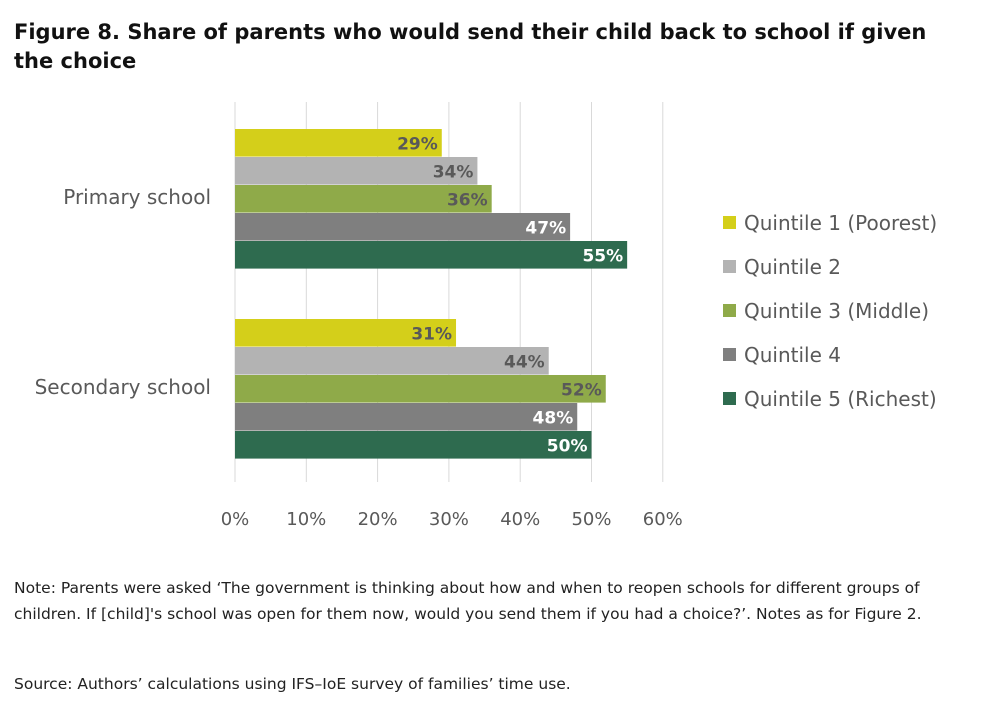 This screenshot has height=707, width=989. What do you see at coordinates (449, 519) in the screenshot?
I see `x-tick-label: 30%` at bounding box center [449, 519].